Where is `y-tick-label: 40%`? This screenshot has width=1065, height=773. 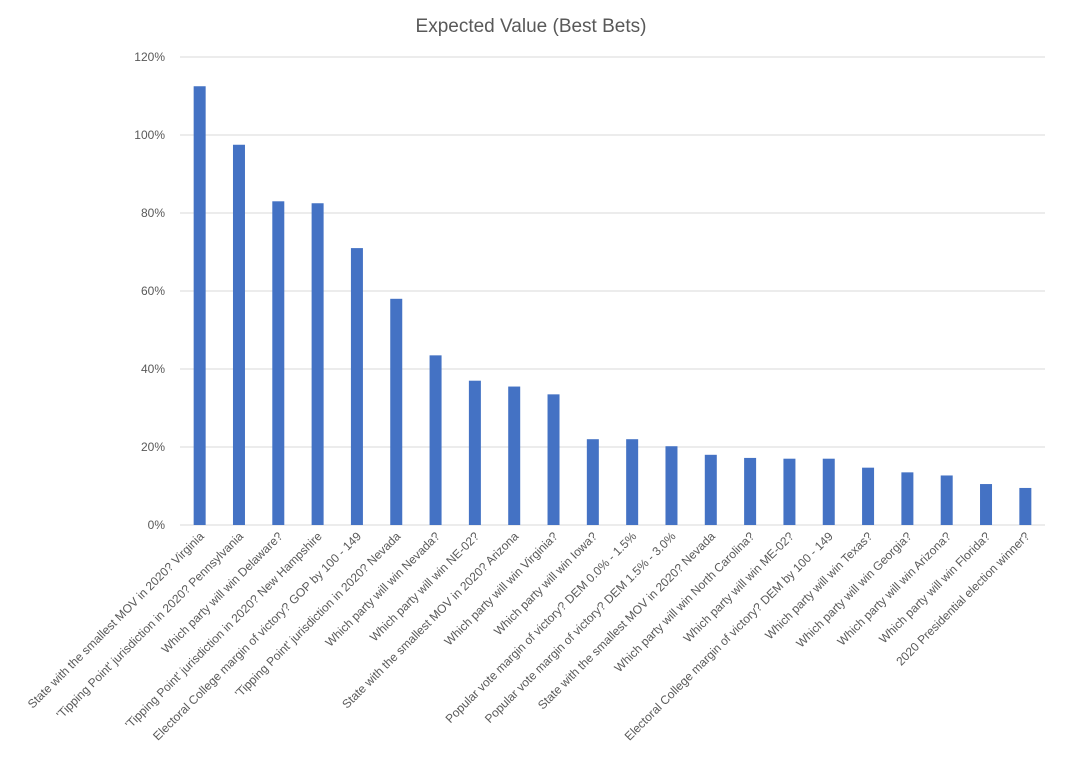 y-tick-label: 40% is located at coordinates (153, 369).